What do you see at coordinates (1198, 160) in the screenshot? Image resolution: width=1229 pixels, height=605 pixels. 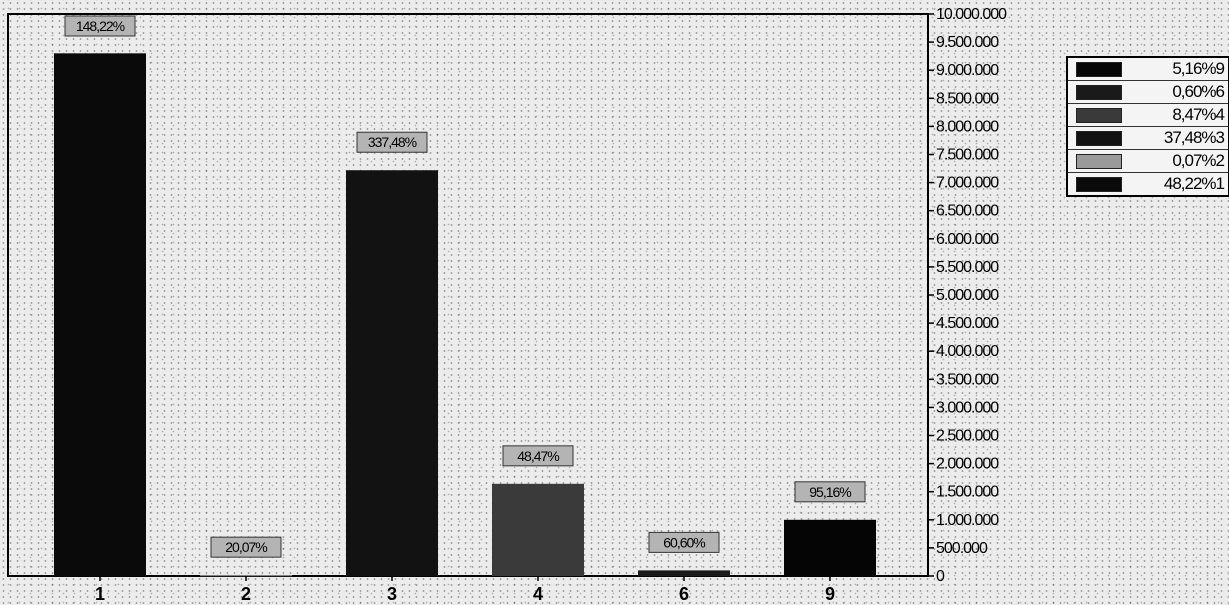 I see `legend-label: 0,07%2` at bounding box center [1198, 160].